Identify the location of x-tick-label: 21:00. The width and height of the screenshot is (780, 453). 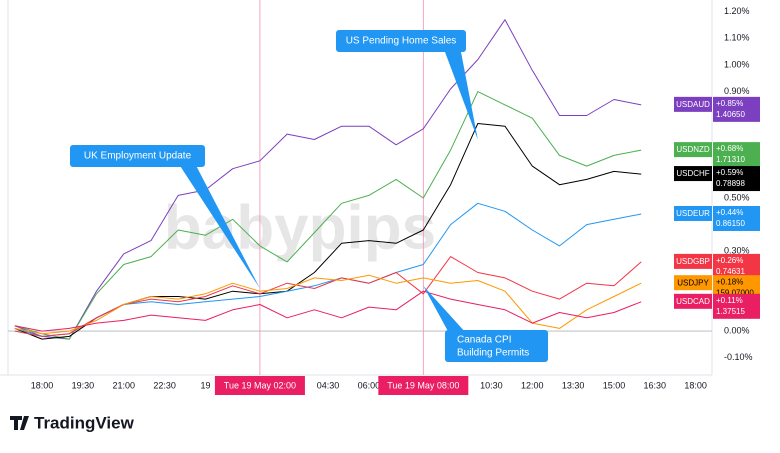
(123, 385).